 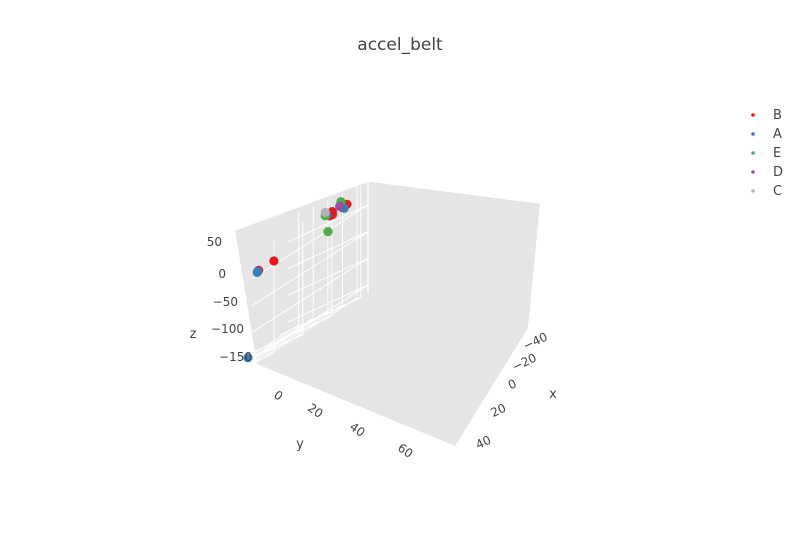 I want to click on legend-label: A, so click(x=777, y=134).